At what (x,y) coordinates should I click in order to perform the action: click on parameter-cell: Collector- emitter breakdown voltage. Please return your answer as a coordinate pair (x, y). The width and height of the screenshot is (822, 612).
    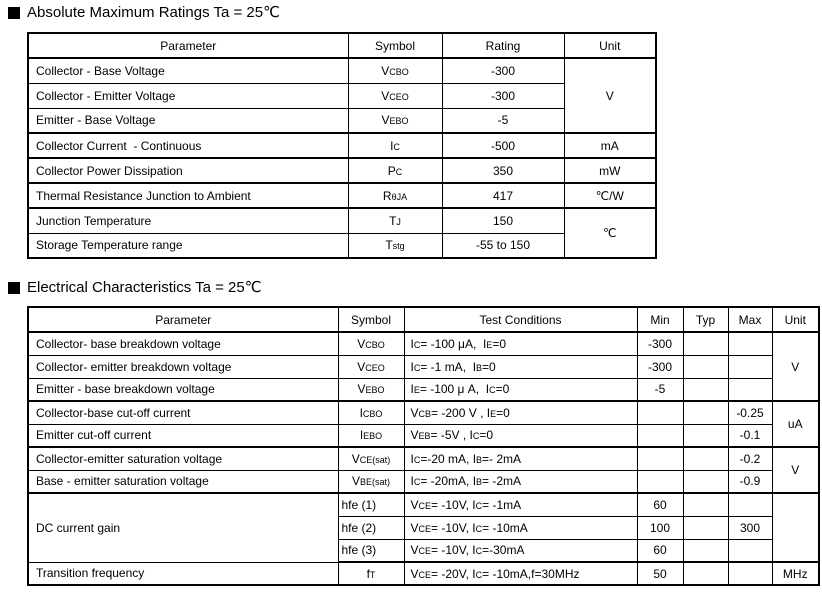
    Looking at the image, I should click on (183, 366).